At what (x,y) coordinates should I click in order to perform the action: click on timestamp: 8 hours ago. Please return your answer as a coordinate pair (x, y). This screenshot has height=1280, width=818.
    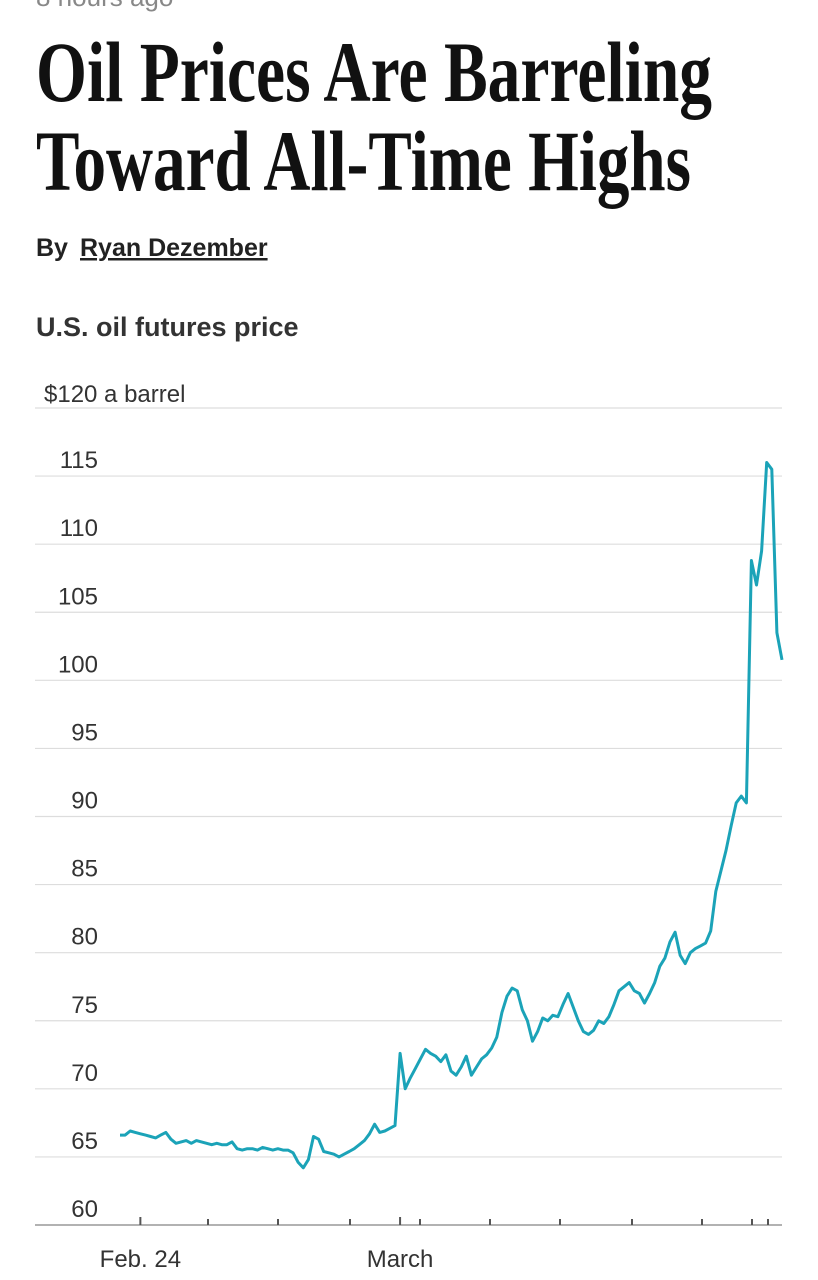
    Looking at the image, I should click on (104, 6).